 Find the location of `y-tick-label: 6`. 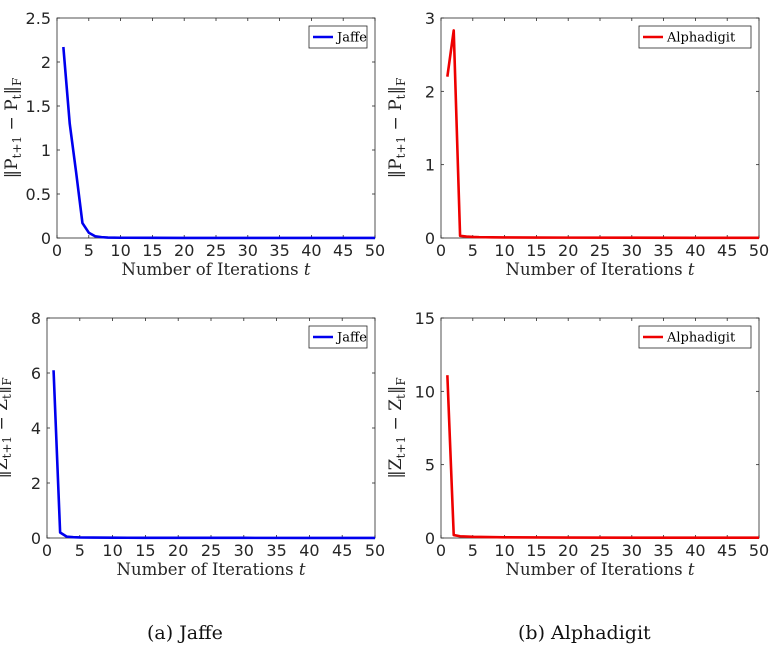

y-tick-label: 6 is located at coordinates (36, 373).